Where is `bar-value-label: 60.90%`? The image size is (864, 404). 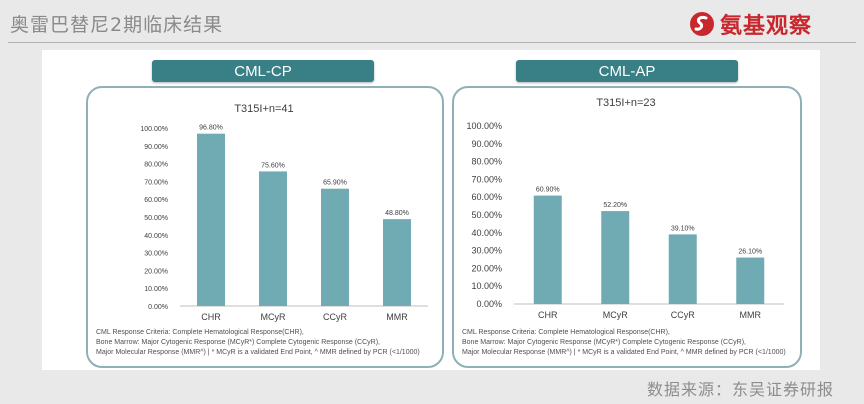
bar-value-label: 60.90% is located at coordinates (548, 190).